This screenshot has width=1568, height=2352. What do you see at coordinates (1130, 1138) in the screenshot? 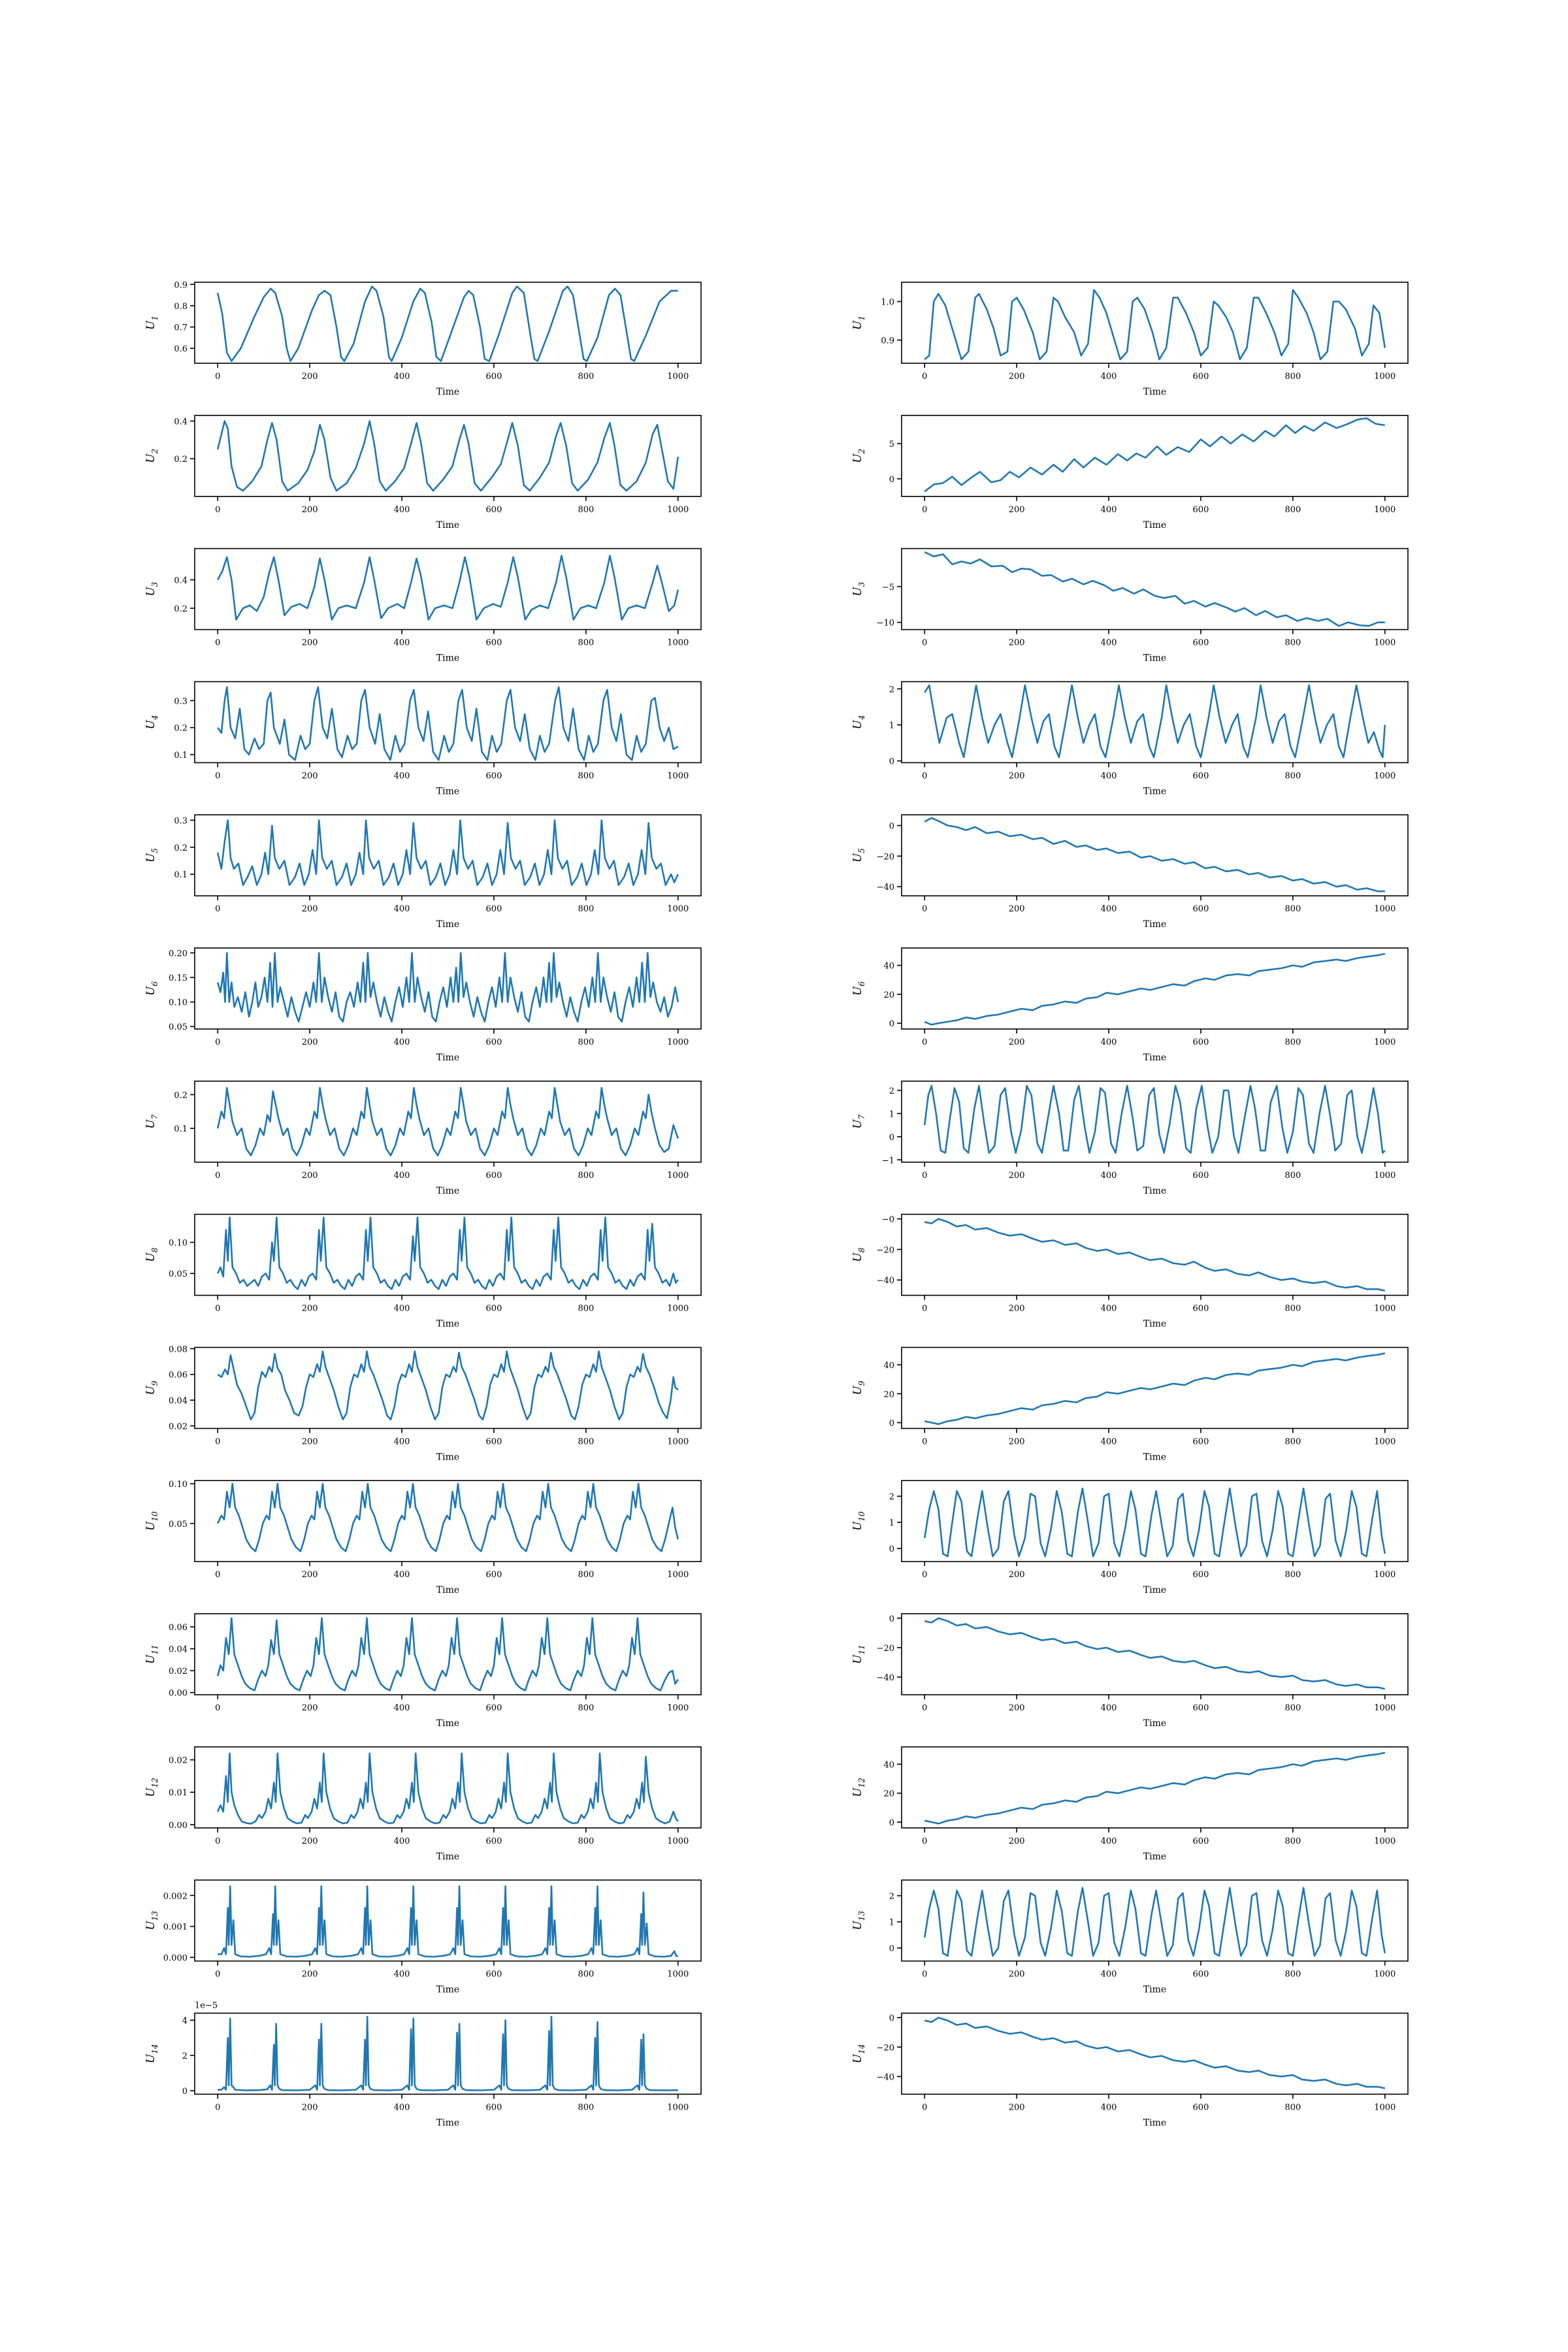
I see `subplot-14: 0 200 400 600 800 1000 −1 0 1 2 Time U7` at bounding box center [1130, 1138].